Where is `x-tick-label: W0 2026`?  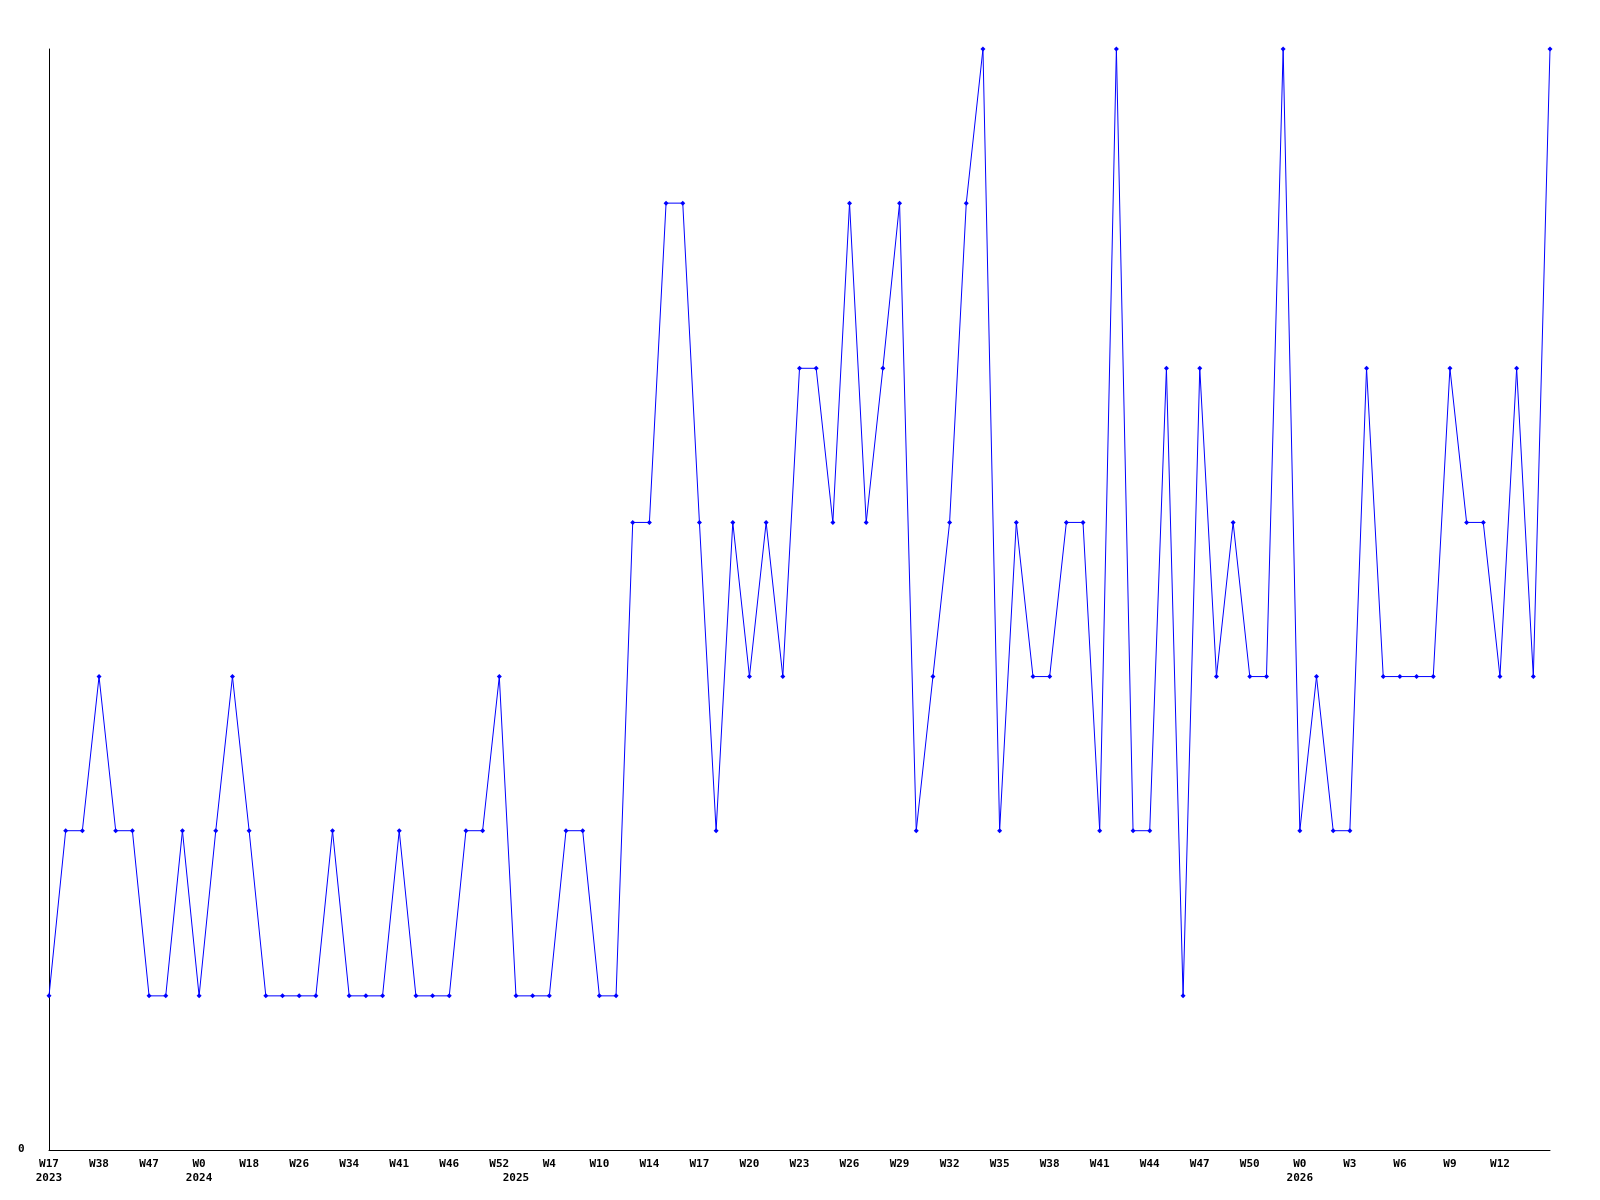
x-tick-label: W0 2026 is located at coordinates (1300, 1170).